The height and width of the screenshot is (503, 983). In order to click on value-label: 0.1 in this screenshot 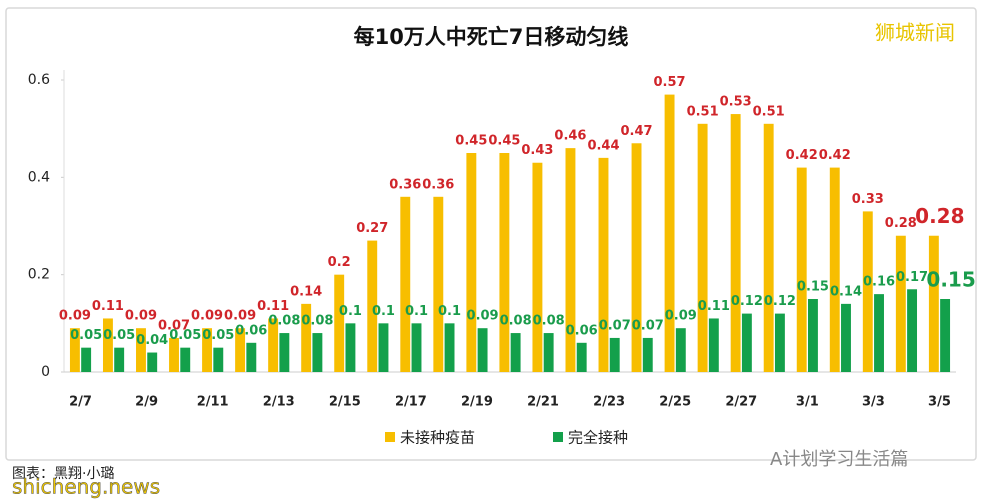, I will do `click(416, 311)`.